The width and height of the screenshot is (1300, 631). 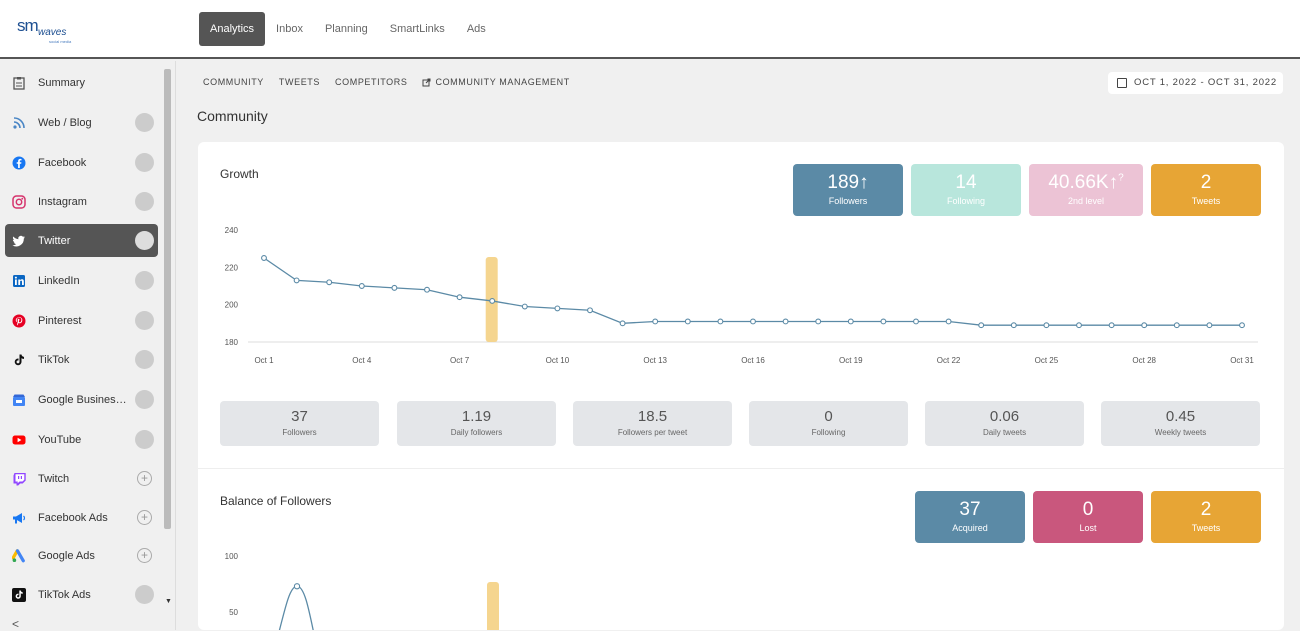 I want to click on kpi-balance-tweets: 2 Tweets, so click(x=1206, y=517).